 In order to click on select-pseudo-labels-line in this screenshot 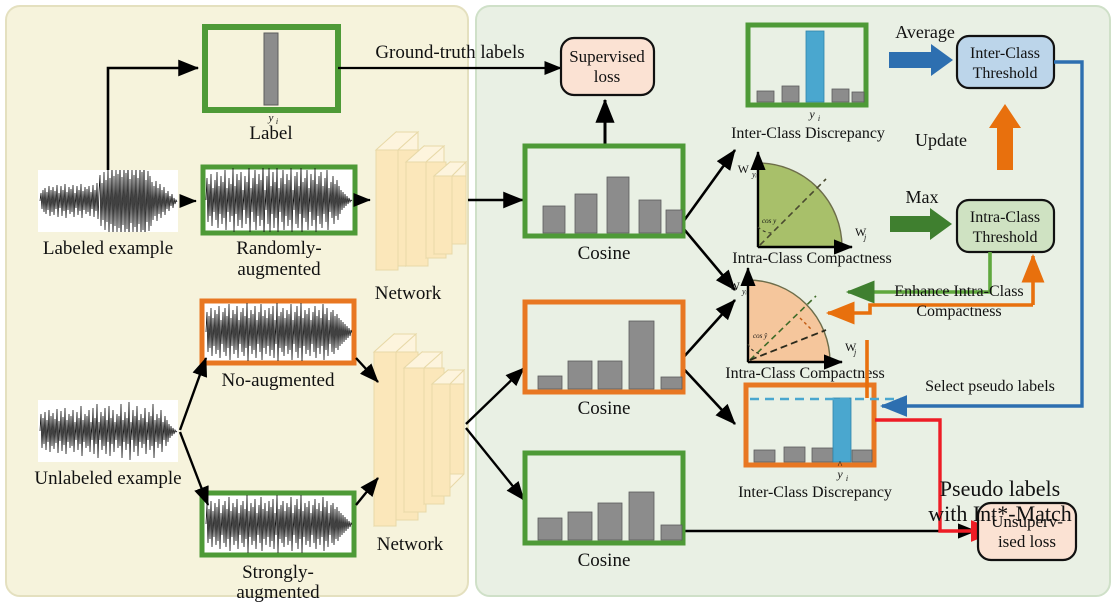, I will do `click(981, 238)`.